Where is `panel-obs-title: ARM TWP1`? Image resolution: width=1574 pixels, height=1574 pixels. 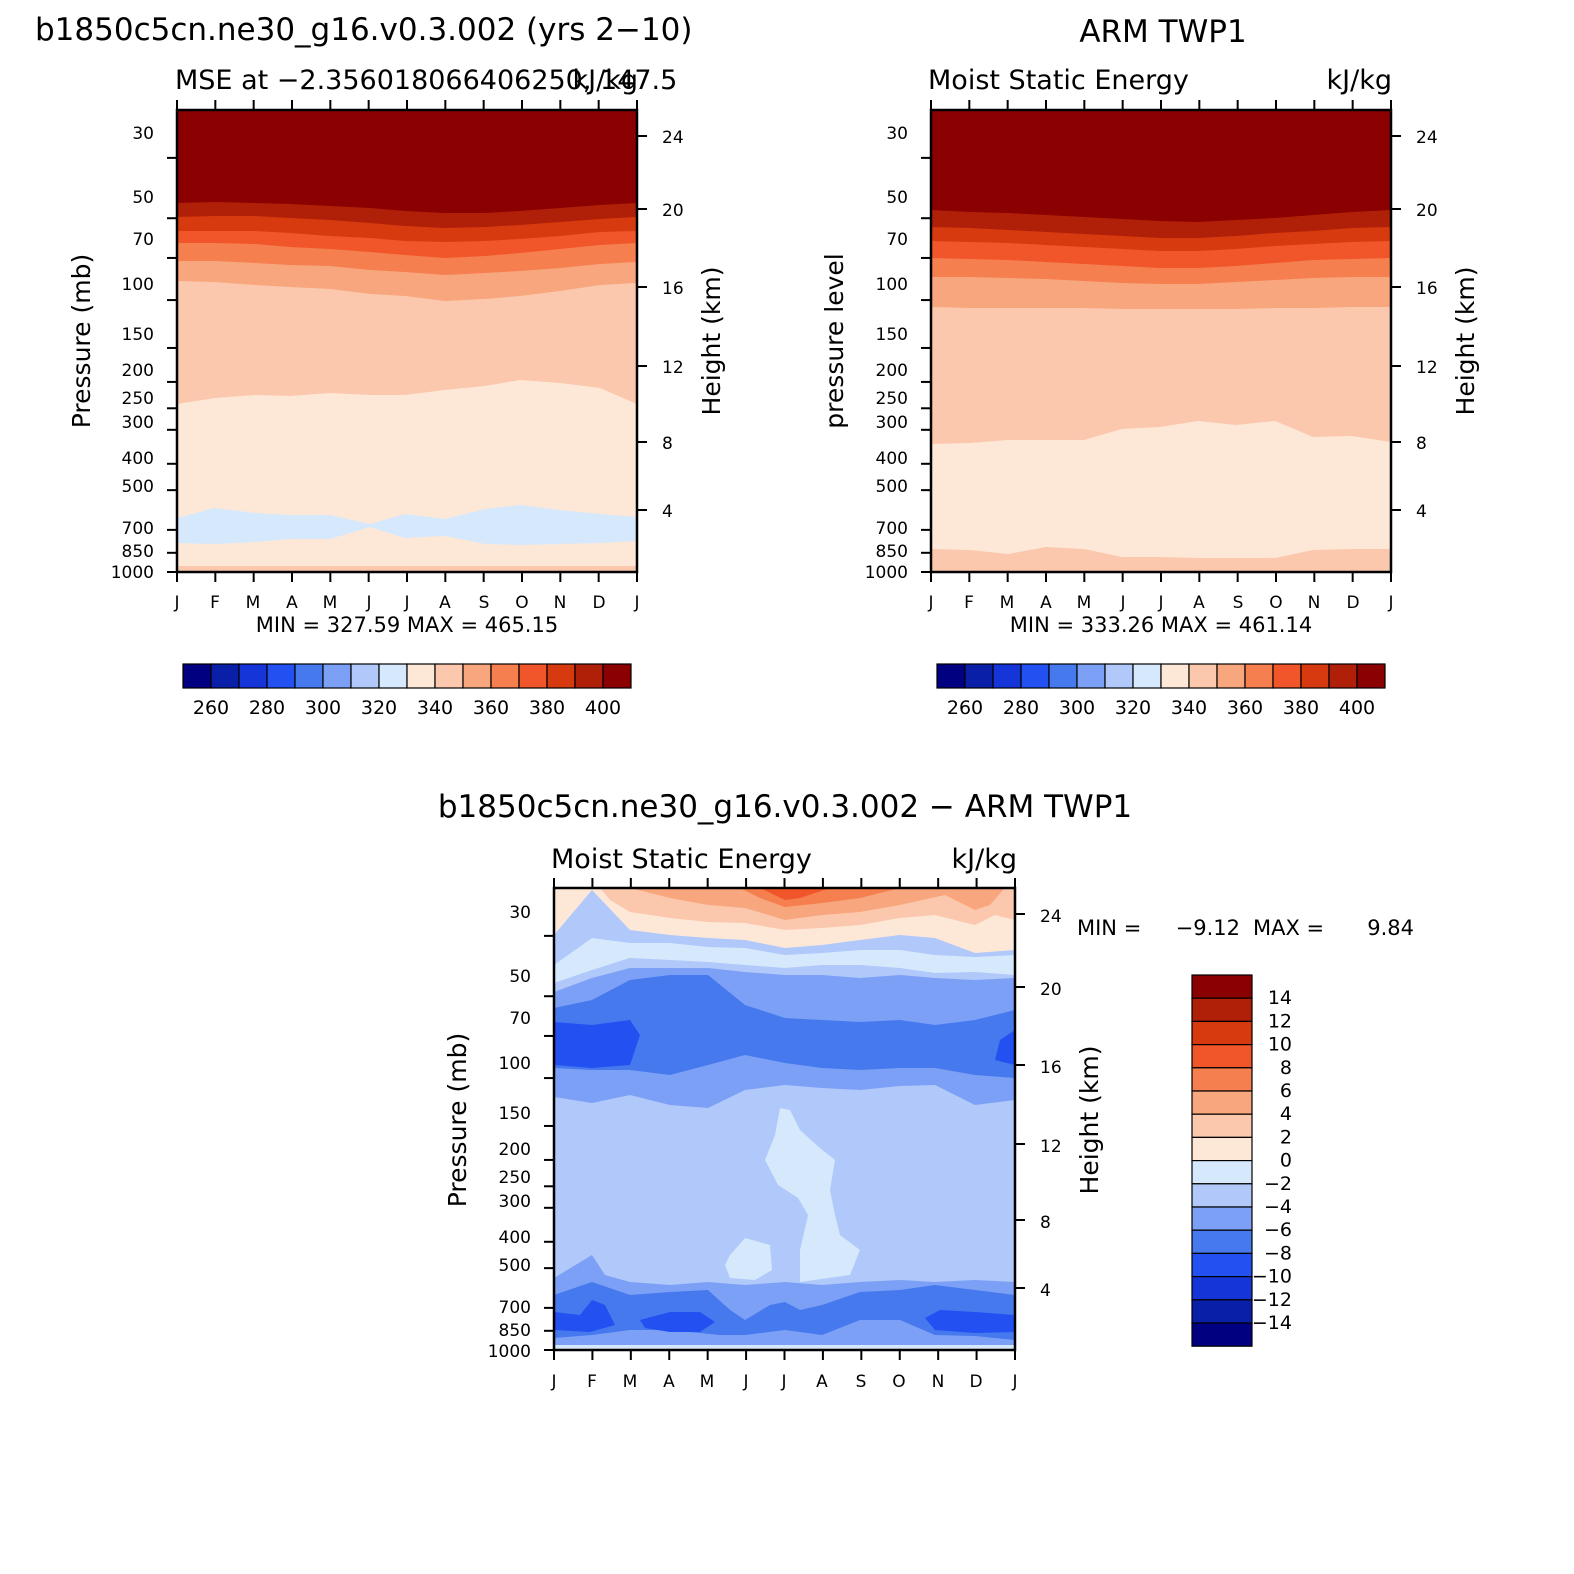 panel-obs-title: ARM TWP1 is located at coordinates (1162, 32).